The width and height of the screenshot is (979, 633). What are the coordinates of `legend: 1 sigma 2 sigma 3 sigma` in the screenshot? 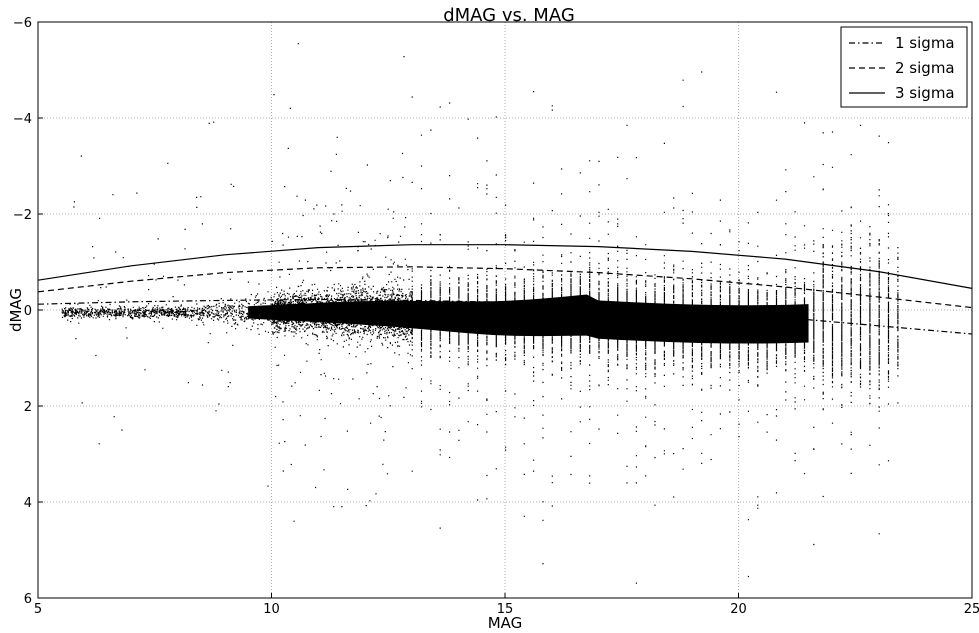 It's located at (904, 67).